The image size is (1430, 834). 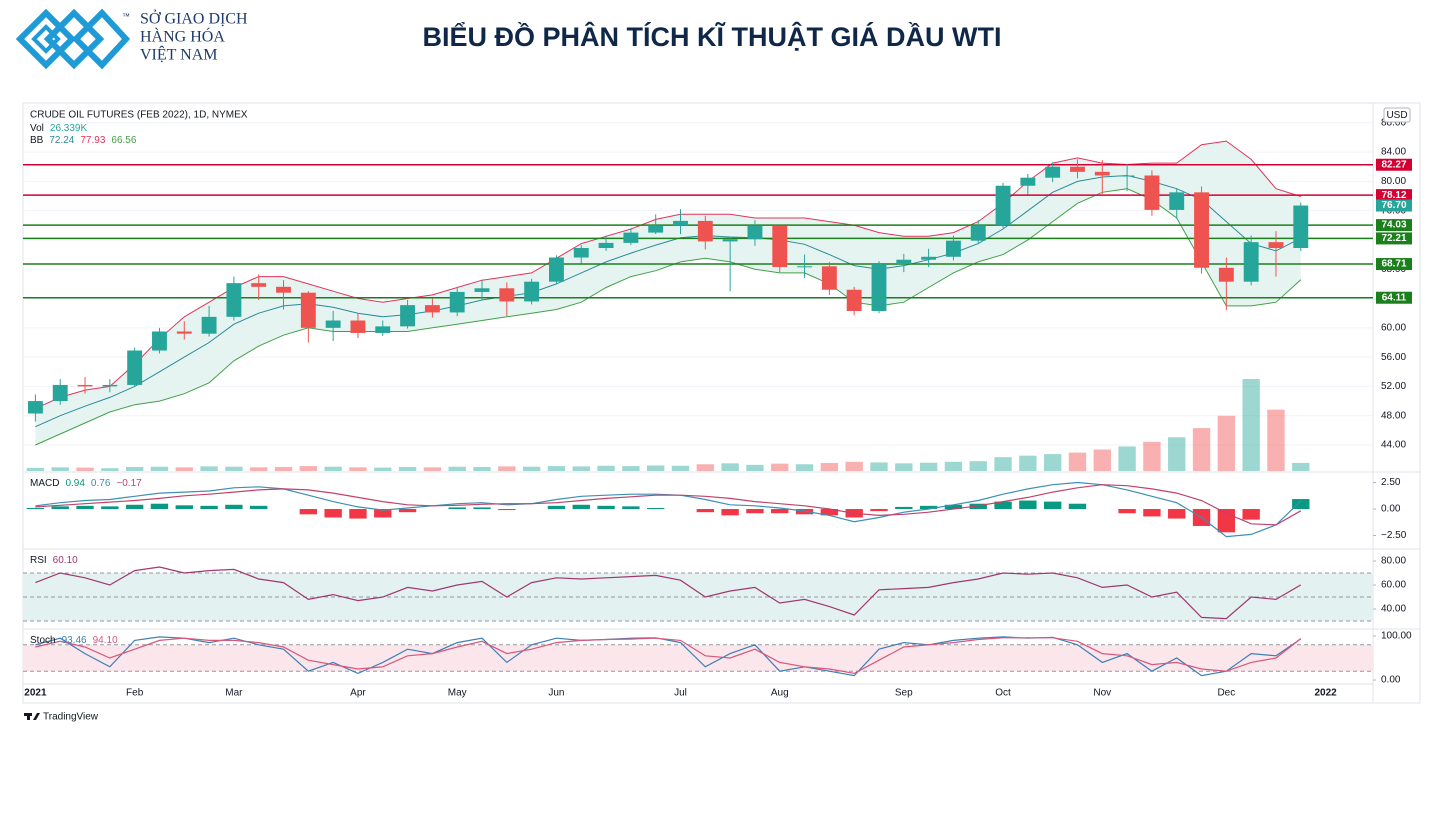 What do you see at coordinates (43, 640) in the screenshot?
I see `legend-name: Stoch` at bounding box center [43, 640].